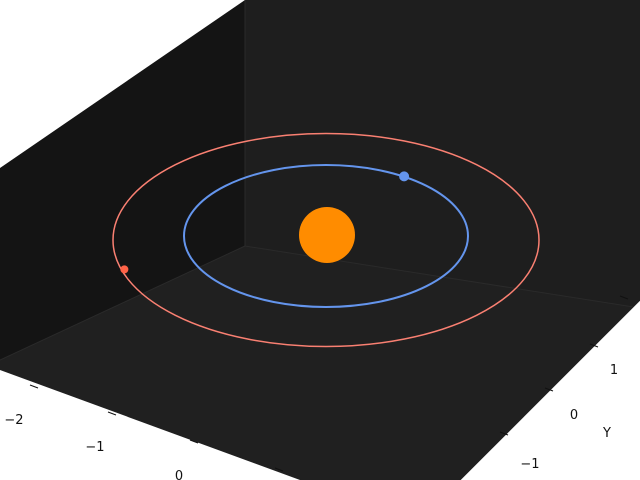  Describe the element at coordinates (404, 176) in the screenshot. I see `inner-planet-point` at that location.